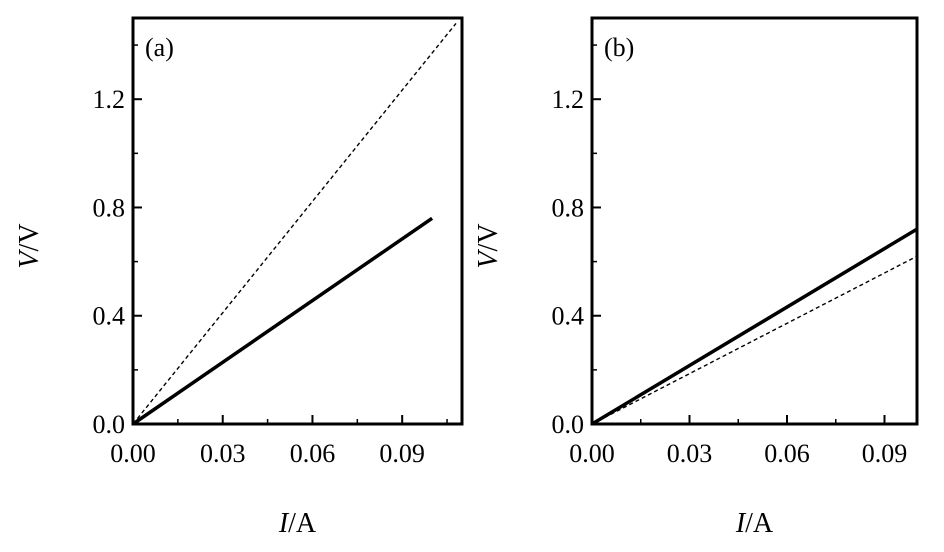 This screenshot has width=944, height=552. What do you see at coordinates (159, 47) in the screenshot?
I see `panel-label: (a)` at bounding box center [159, 47].